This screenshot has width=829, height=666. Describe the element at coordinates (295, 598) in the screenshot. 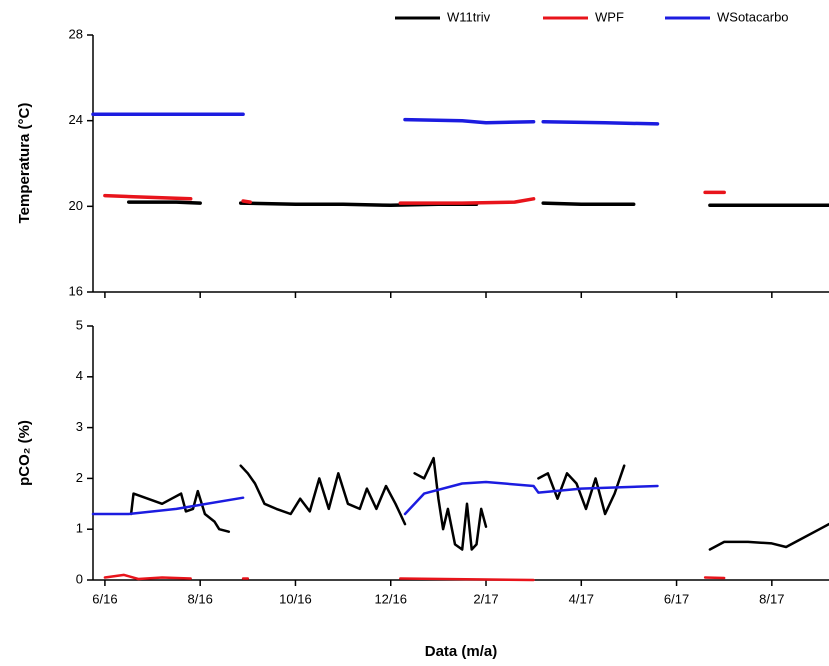

I see `x-tick-label: 10/16` at that location.